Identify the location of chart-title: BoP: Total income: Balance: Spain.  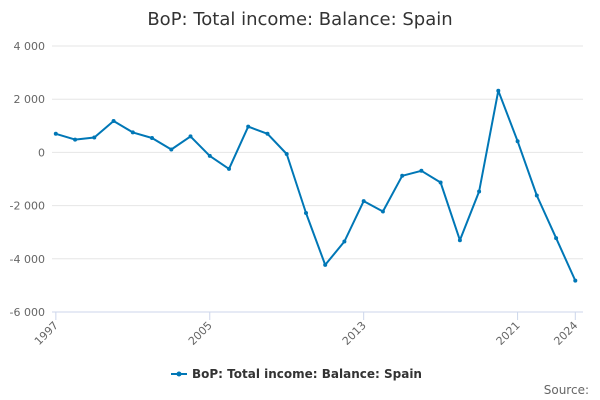
(299, 19).